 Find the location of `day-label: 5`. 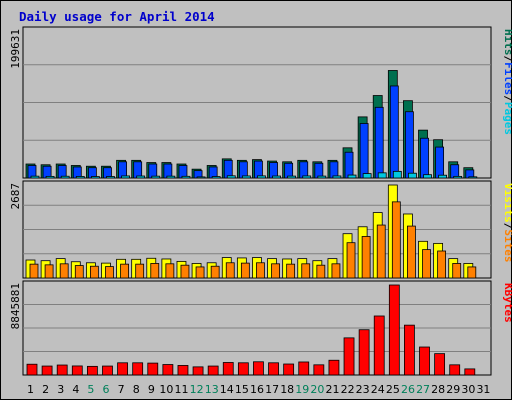

day-label: 5 is located at coordinates (90, 389).